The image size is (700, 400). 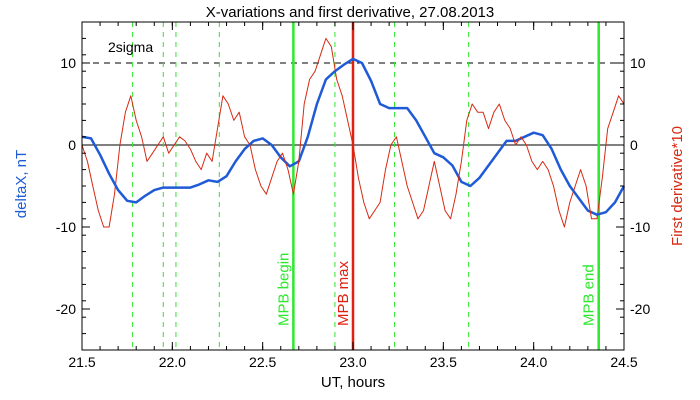 What do you see at coordinates (533, 362) in the screenshot?
I see `x-tick-label: 24.0` at bounding box center [533, 362].